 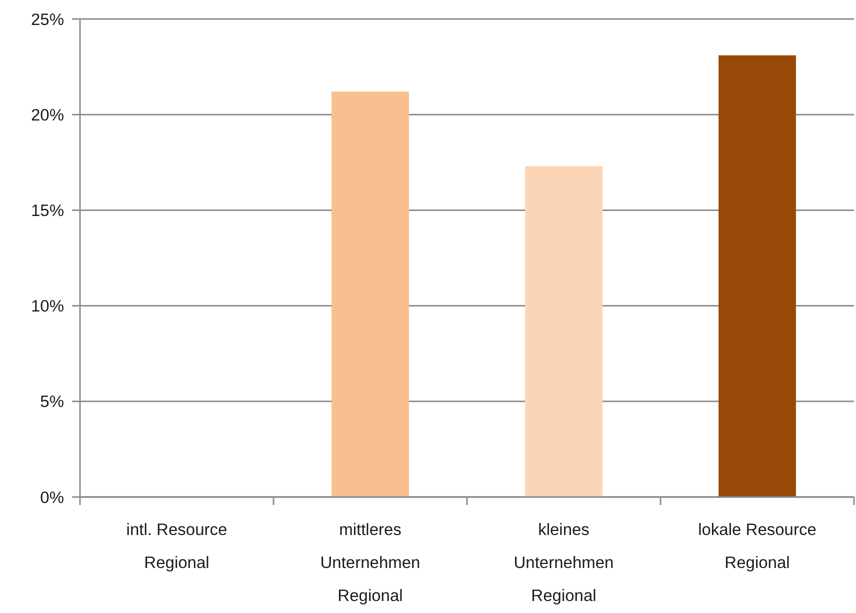 I want to click on y-tick-label: 15%, so click(x=47, y=211).